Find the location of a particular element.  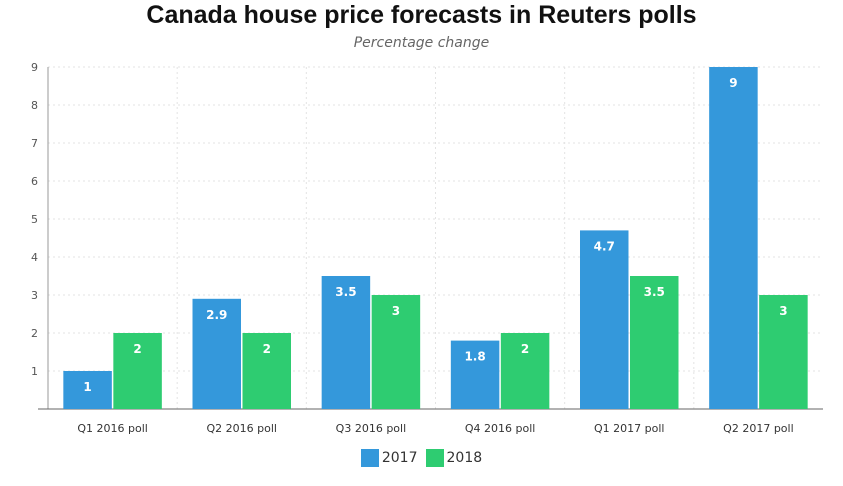

data-label: 1 is located at coordinates (87, 387).